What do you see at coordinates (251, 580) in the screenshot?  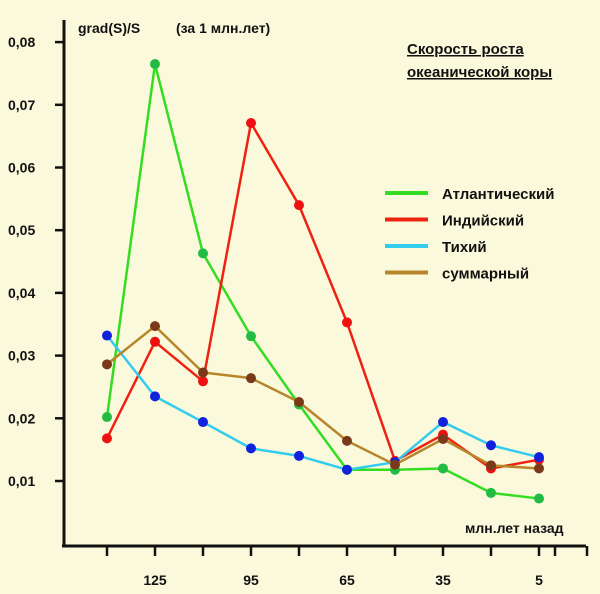 I see `x-tick-label: 95` at bounding box center [251, 580].